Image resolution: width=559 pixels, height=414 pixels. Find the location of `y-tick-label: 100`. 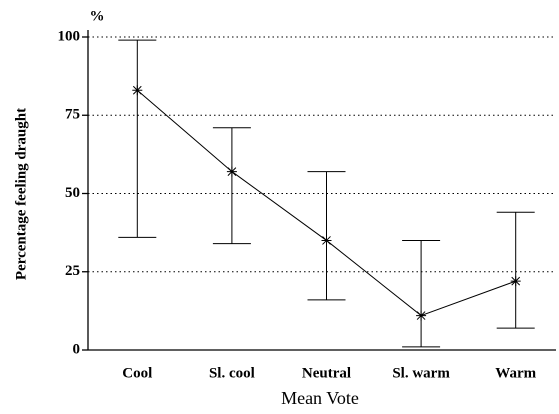

y-tick-label: 100 is located at coordinates (69, 36).